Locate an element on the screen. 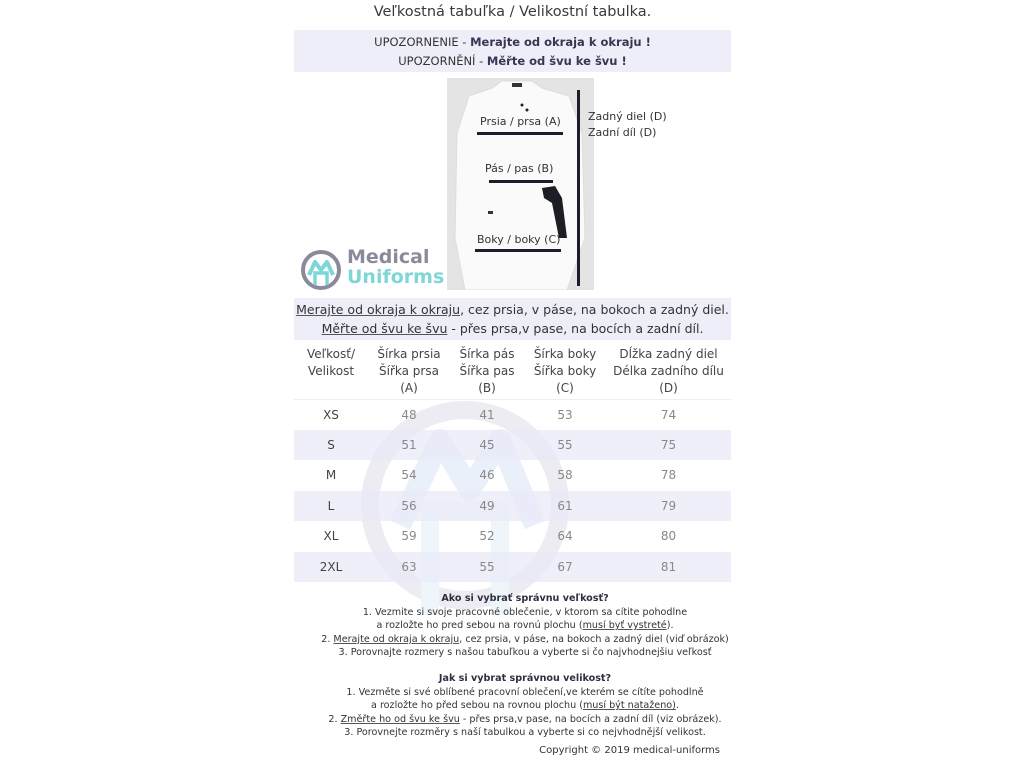 This screenshot has width=1024, height=768. header-line: Délka zadního dílu is located at coordinates (668, 371).